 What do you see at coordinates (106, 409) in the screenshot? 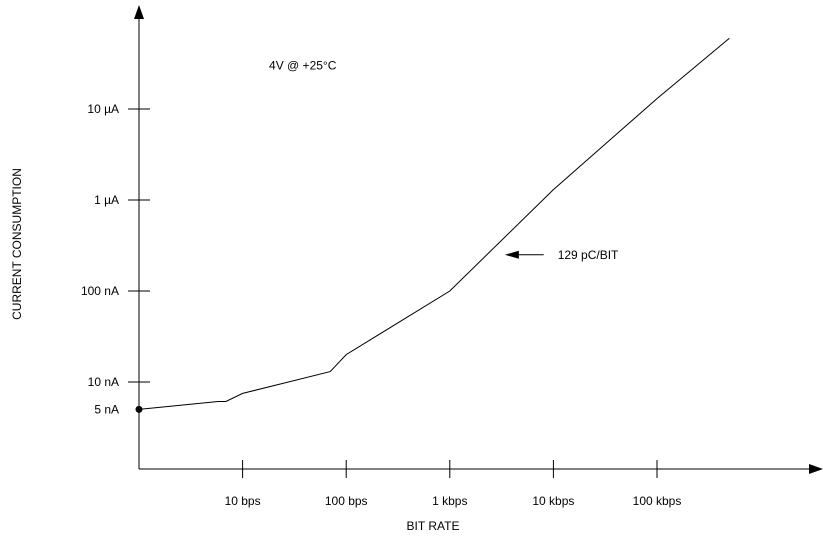
I see `y-tick-label: 5 nA` at bounding box center [106, 409].